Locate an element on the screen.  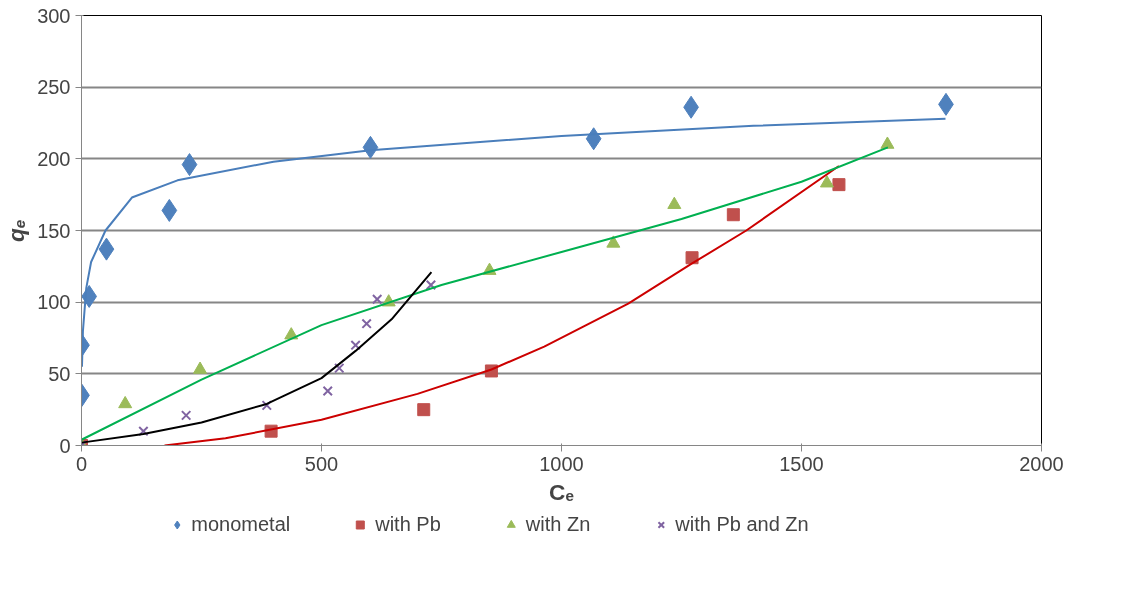
y-tick-label: 300 is located at coordinates (54, 15).